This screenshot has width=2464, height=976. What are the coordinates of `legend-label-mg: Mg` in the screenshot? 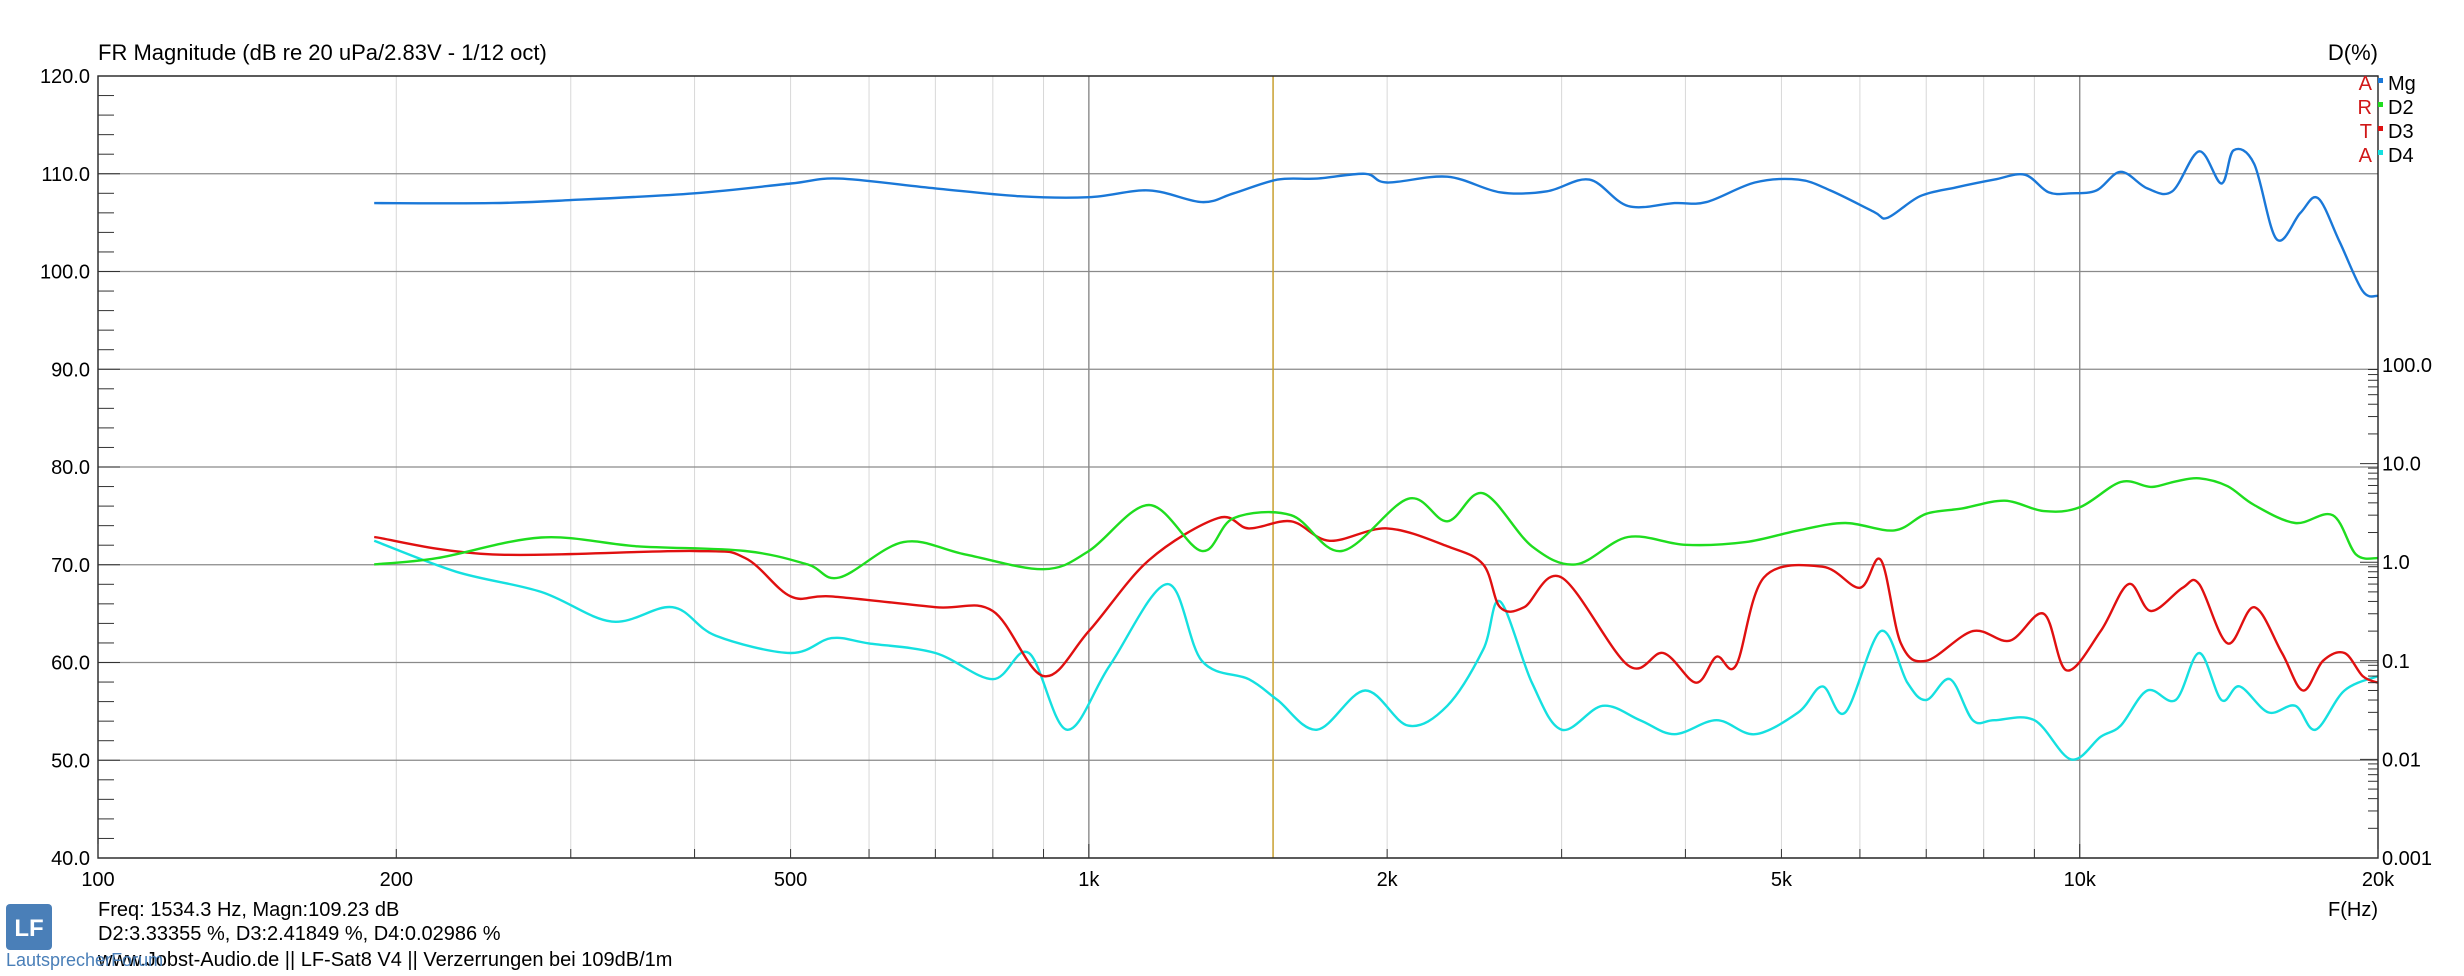 It's located at (2402, 84).